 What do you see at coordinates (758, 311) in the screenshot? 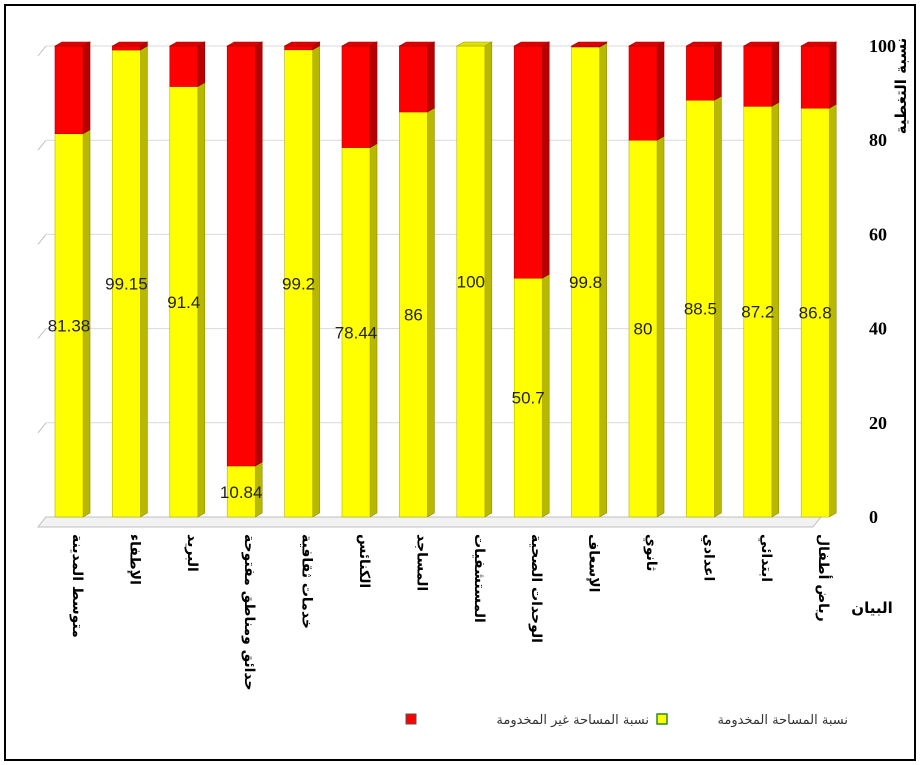
I see `bar-served-12-front` at bounding box center [758, 311].